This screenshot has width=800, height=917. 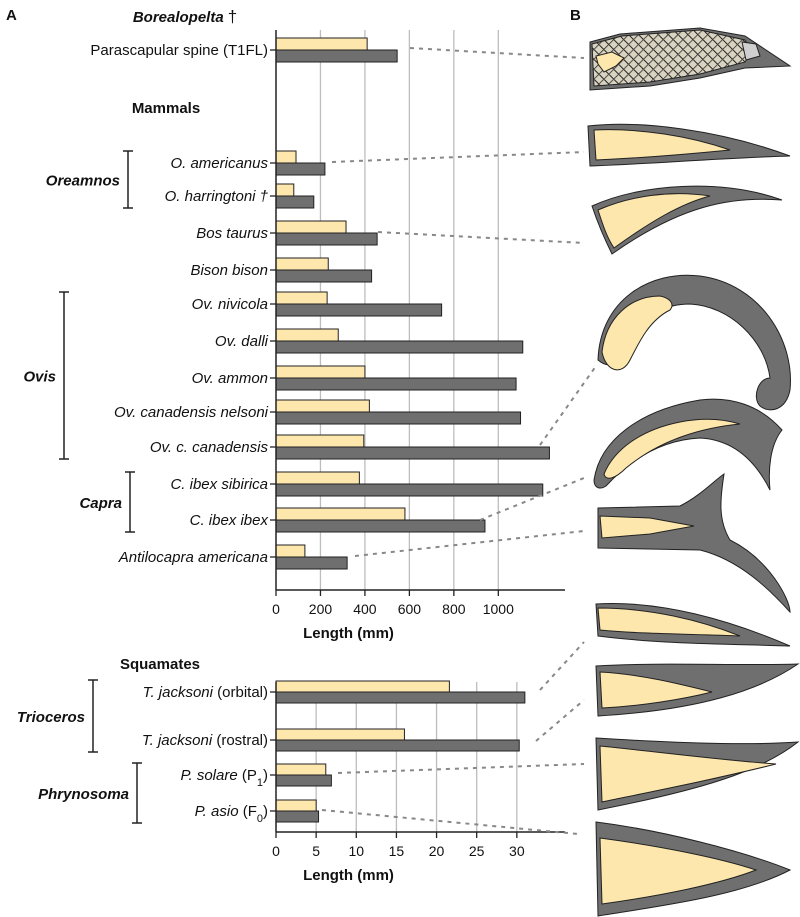 I want to click on x-tick-label: 600, so click(x=410, y=609).